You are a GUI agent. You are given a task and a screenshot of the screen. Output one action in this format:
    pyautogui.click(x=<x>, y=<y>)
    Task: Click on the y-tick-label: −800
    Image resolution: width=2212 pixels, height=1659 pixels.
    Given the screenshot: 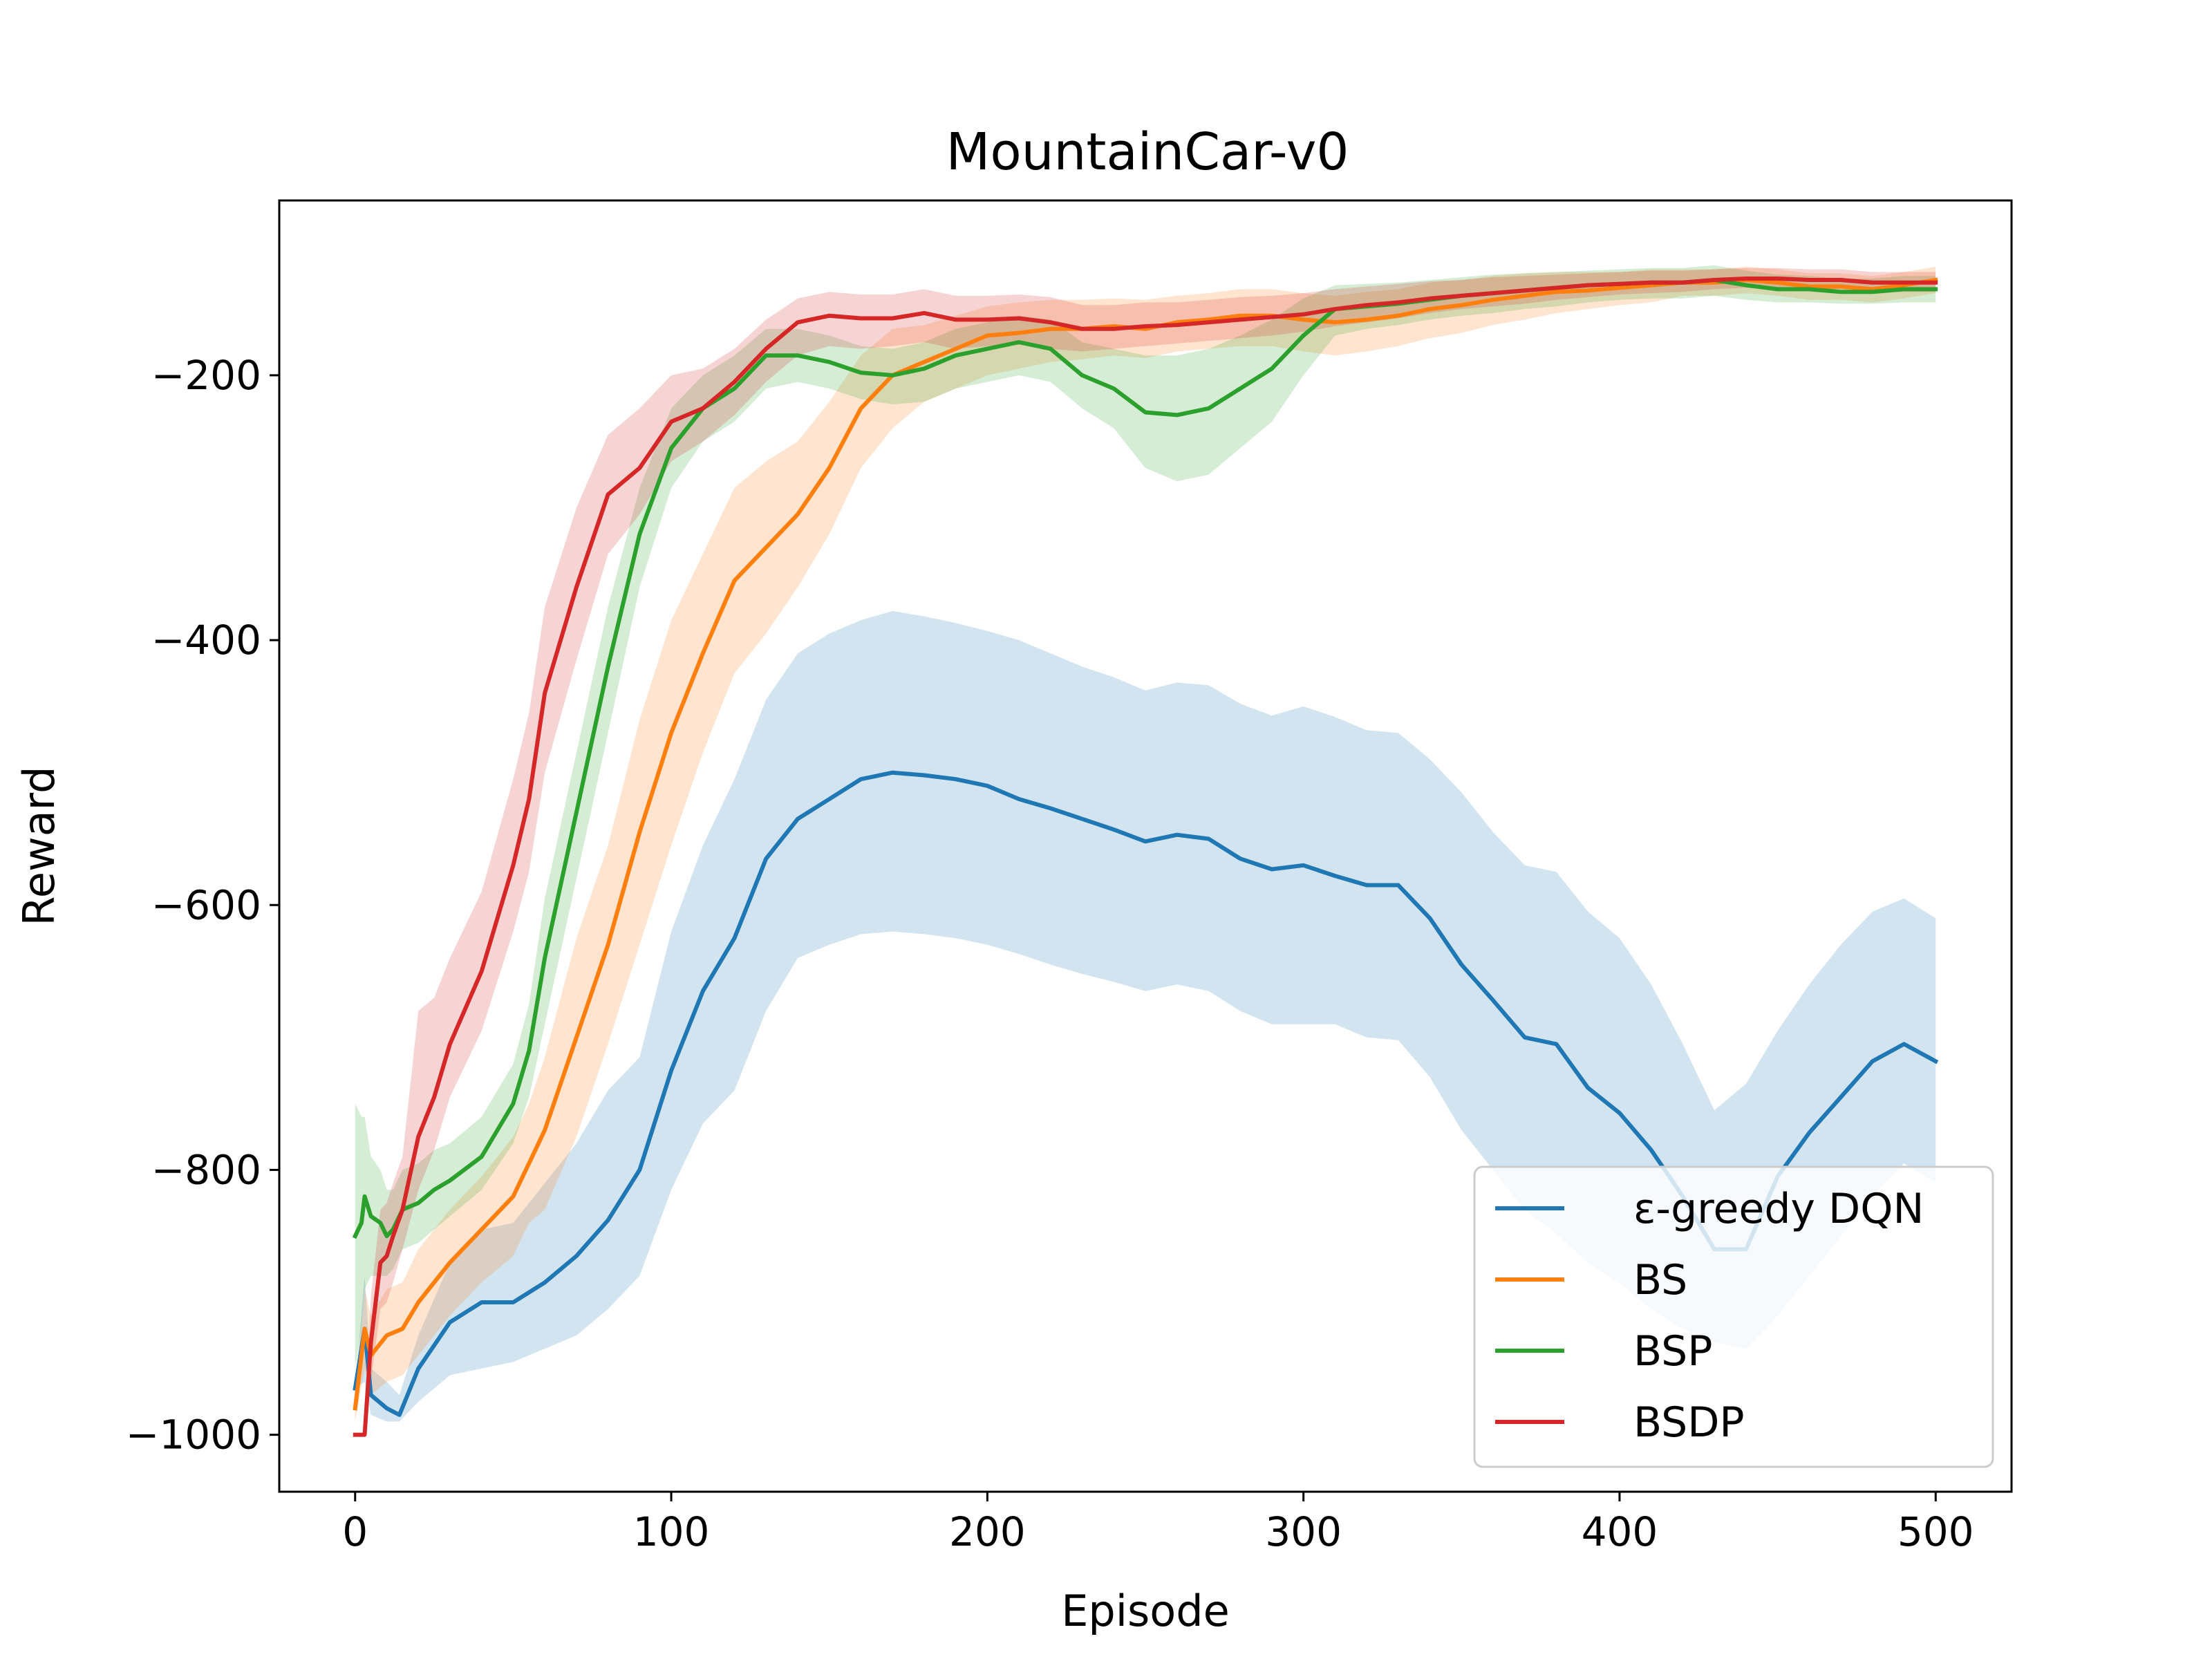 What is the action you would take?
    pyautogui.click(x=206, y=1169)
    